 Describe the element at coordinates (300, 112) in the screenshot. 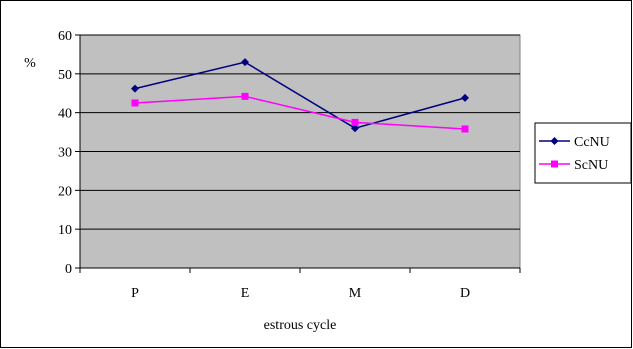

I see `series-line-scnu` at that location.